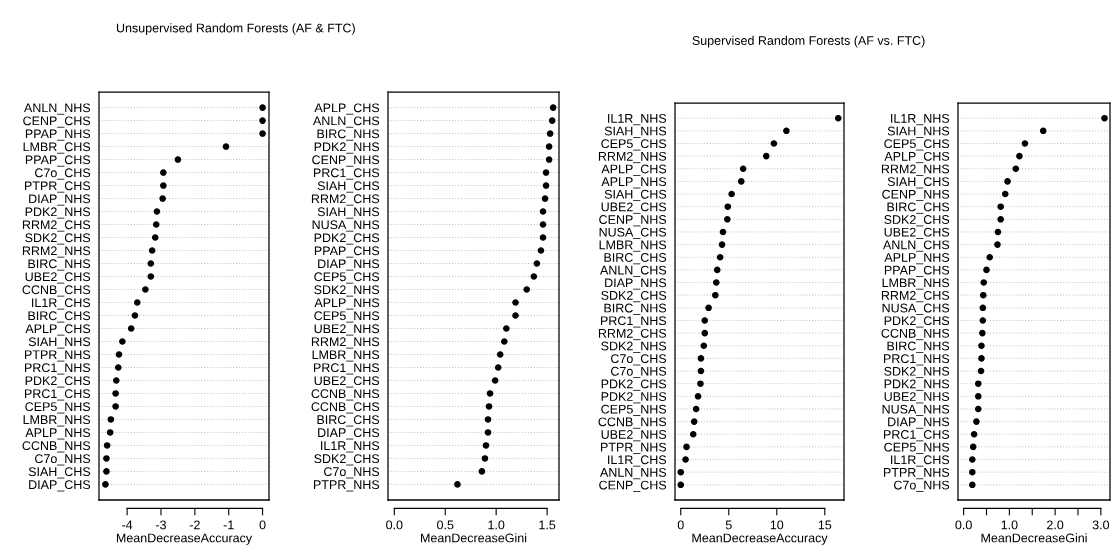 The height and width of the screenshot is (555, 1120). Describe the element at coordinates (634, 183) in the screenshot. I see `y-tick-label: APLP_NHS` at that location.